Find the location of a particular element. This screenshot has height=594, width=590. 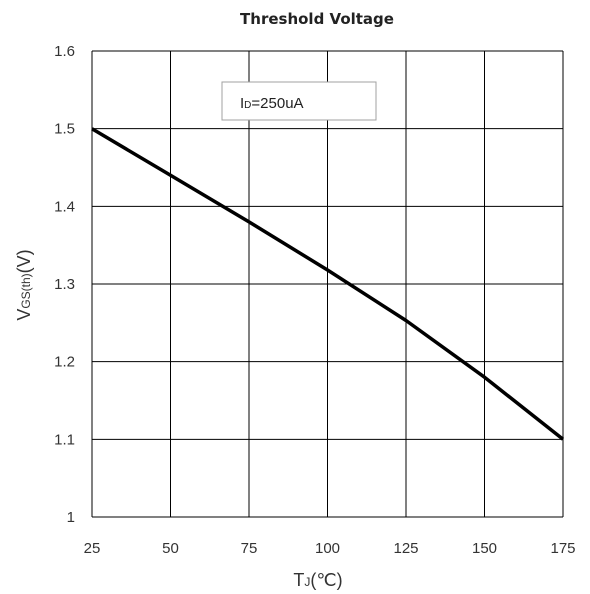

y-axis-label-main: V is located at coordinates (24, 315).